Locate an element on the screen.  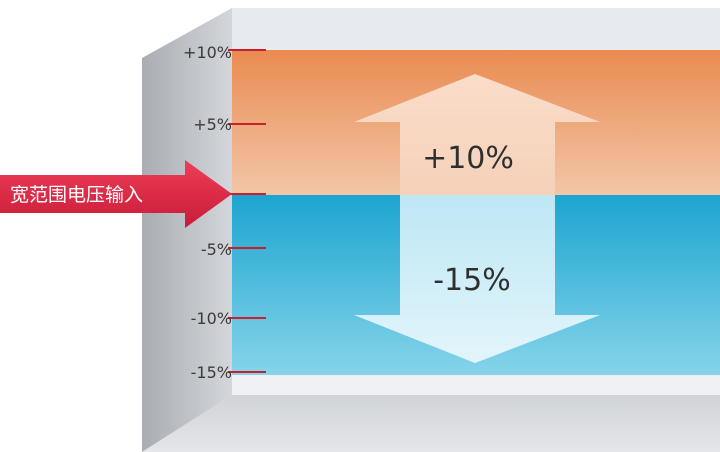
up-arrow is located at coordinates (477, 134).